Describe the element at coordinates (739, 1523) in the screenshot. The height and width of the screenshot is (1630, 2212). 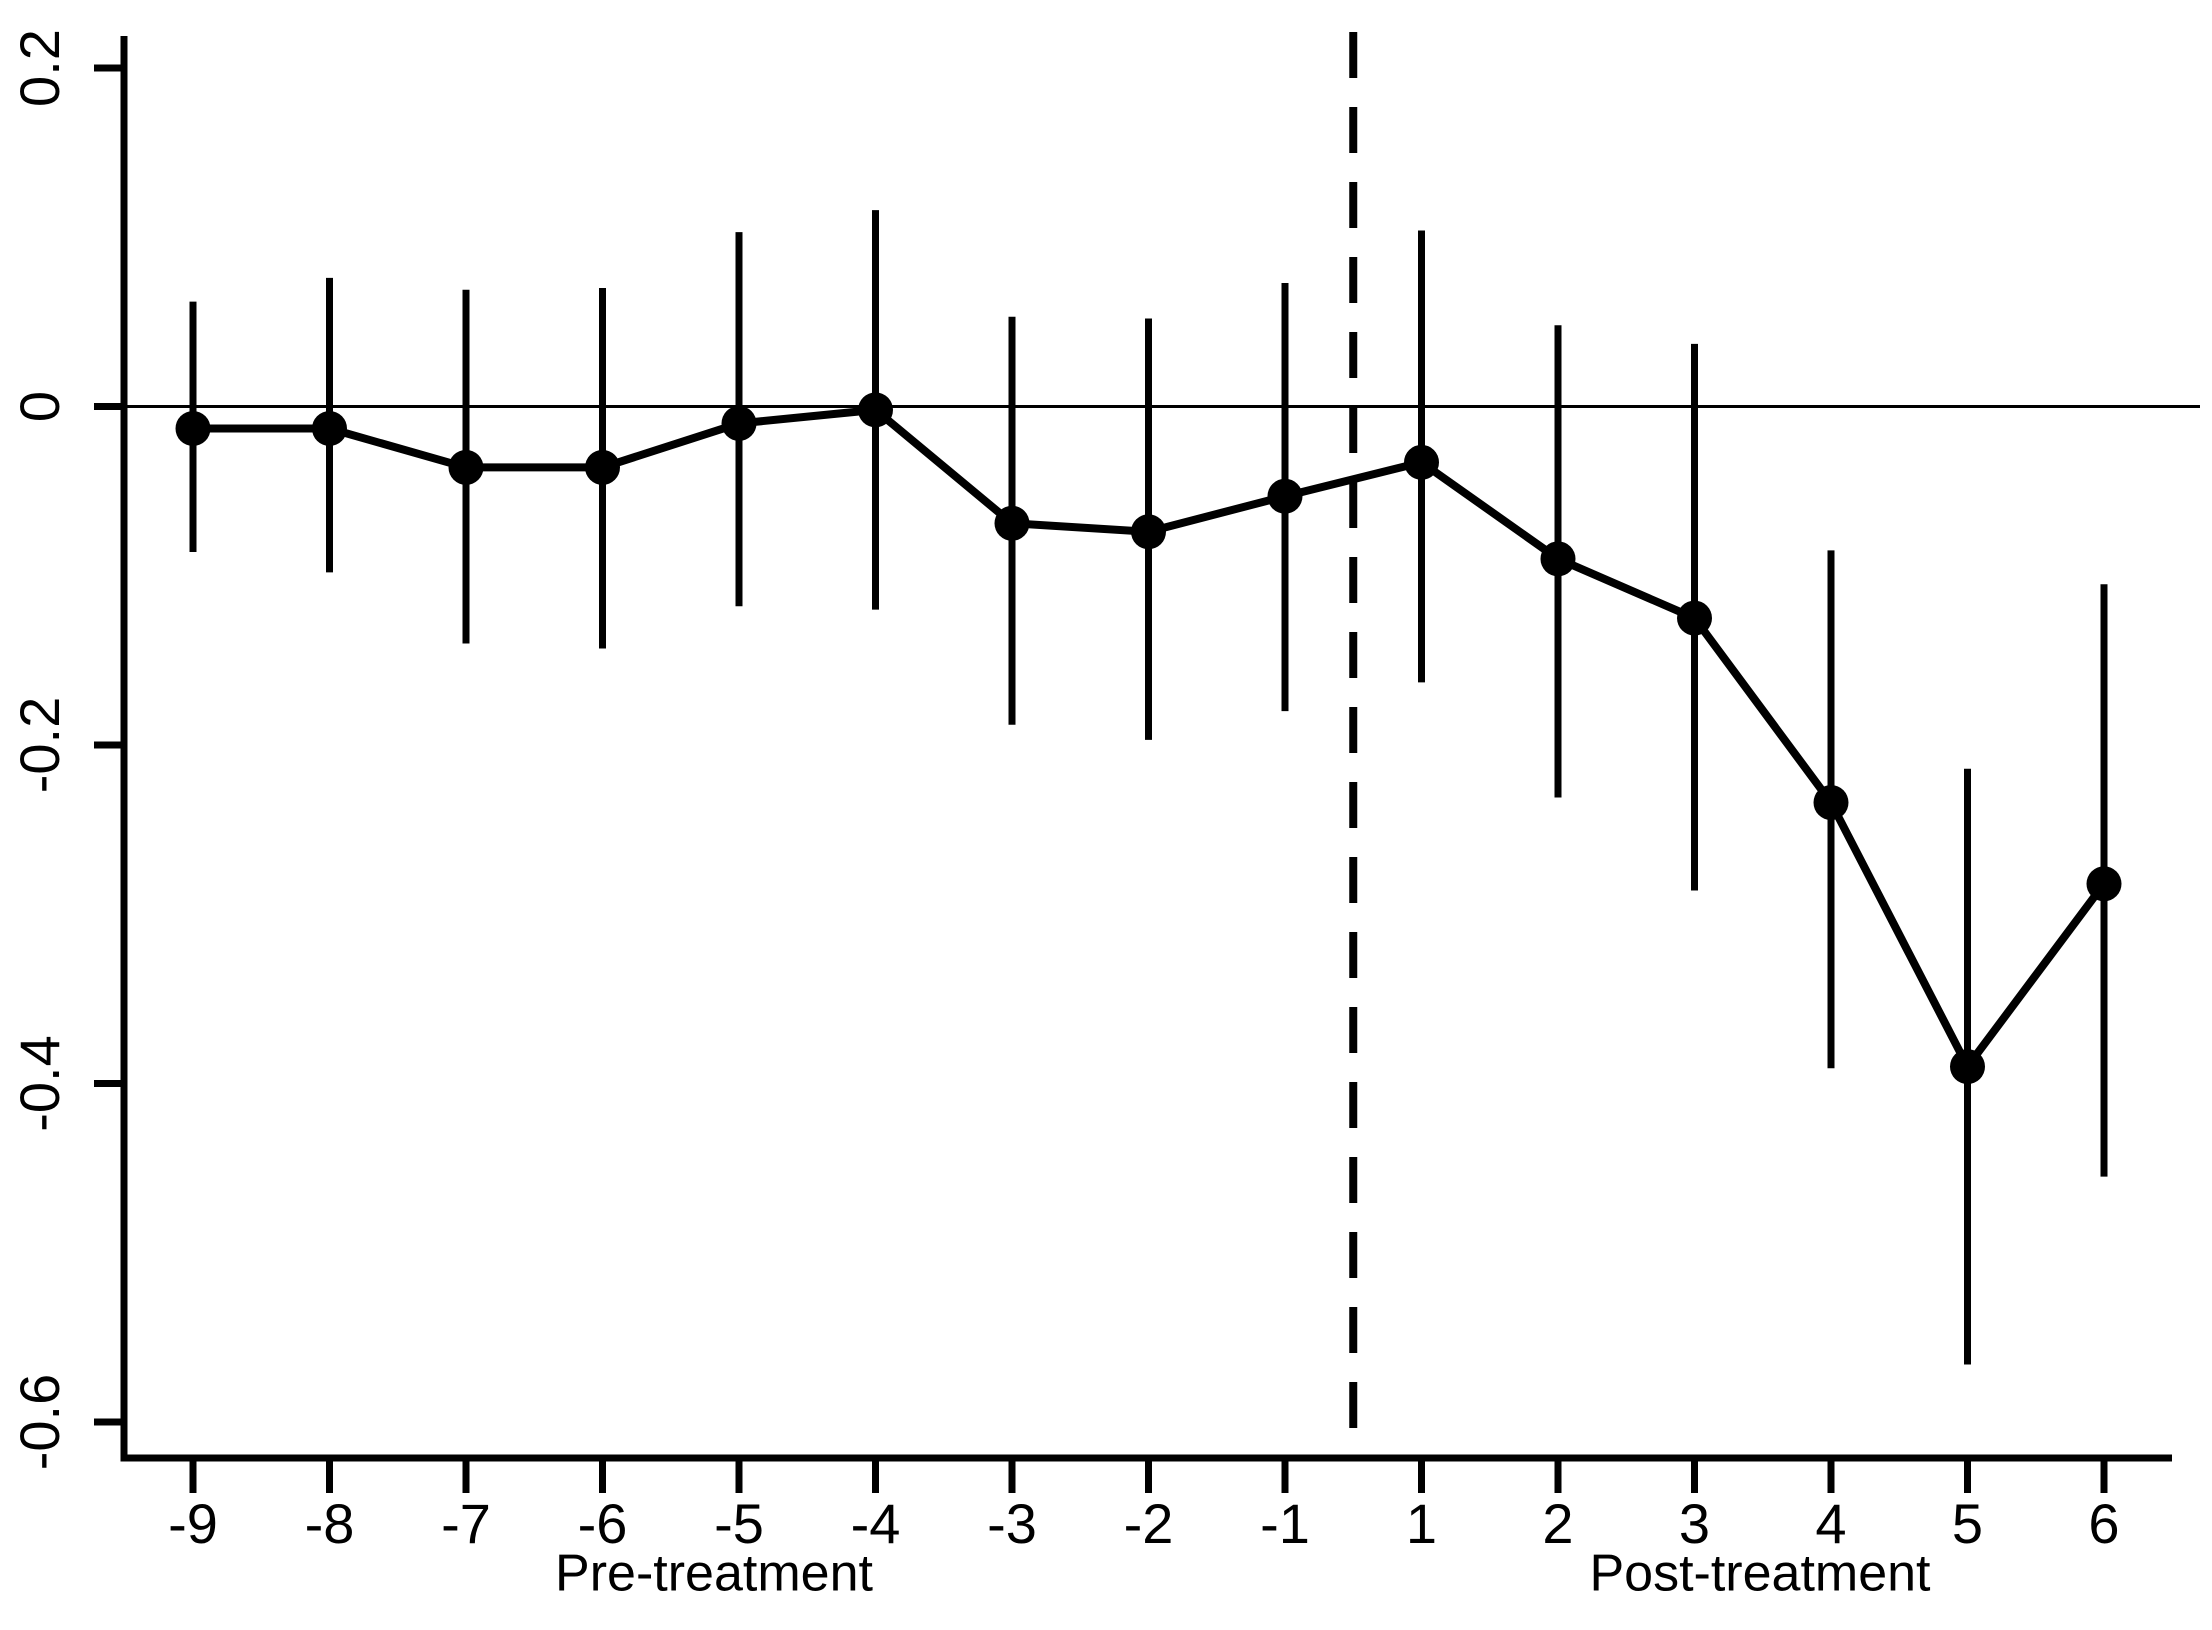
I see `x-tick-label: -5` at that location.